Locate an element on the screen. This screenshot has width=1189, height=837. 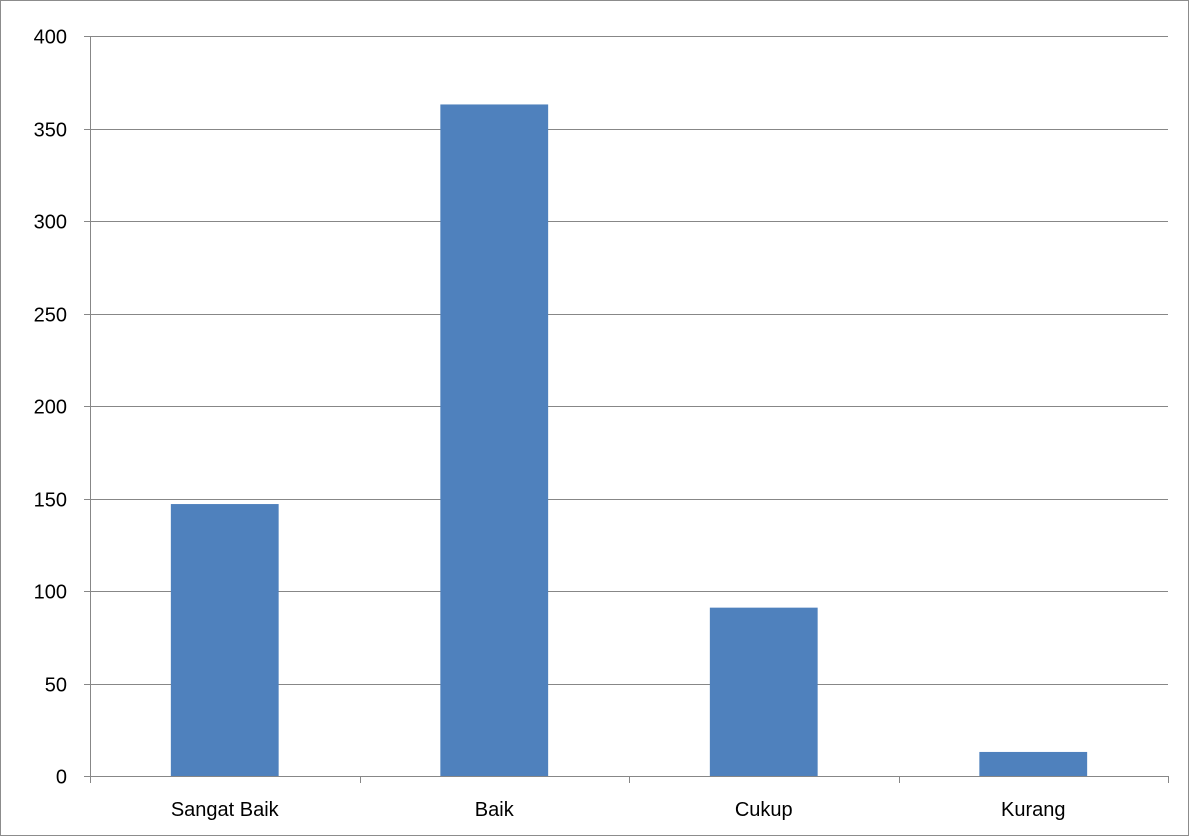
bar-baik is located at coordinates (494, 440).